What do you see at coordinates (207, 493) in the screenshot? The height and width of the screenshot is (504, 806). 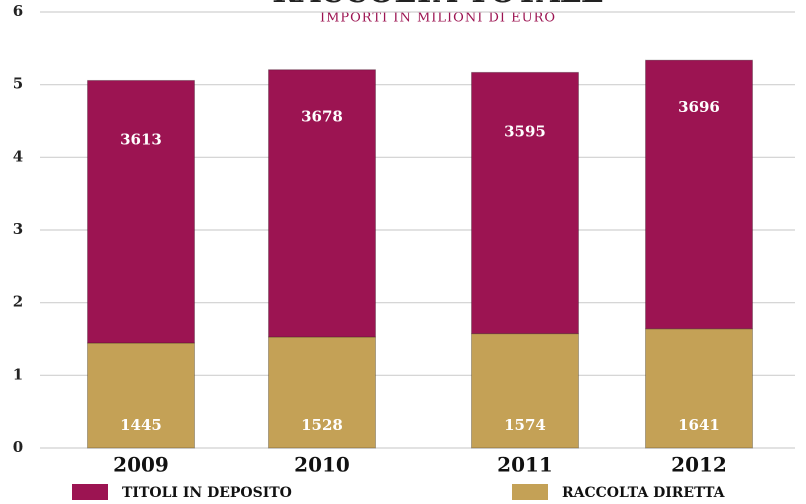 I see `legend-label: TITOLI IN DEPOSITO` at bounding box center [207, 493].